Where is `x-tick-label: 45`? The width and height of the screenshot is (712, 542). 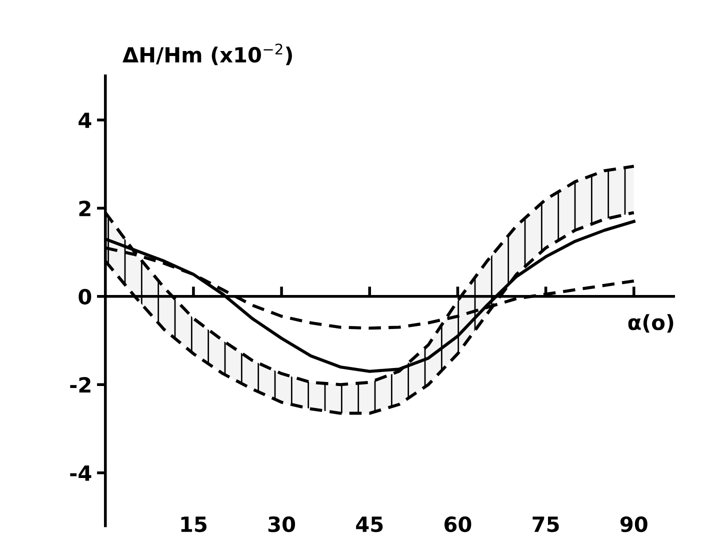 x-tick-label: 45 is located at coordinates (369, 524).